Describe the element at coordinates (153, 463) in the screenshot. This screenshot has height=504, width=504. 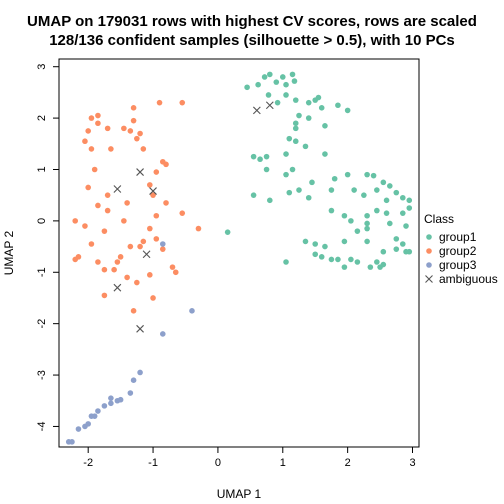
I see `x-tick-label: -1` at that location.